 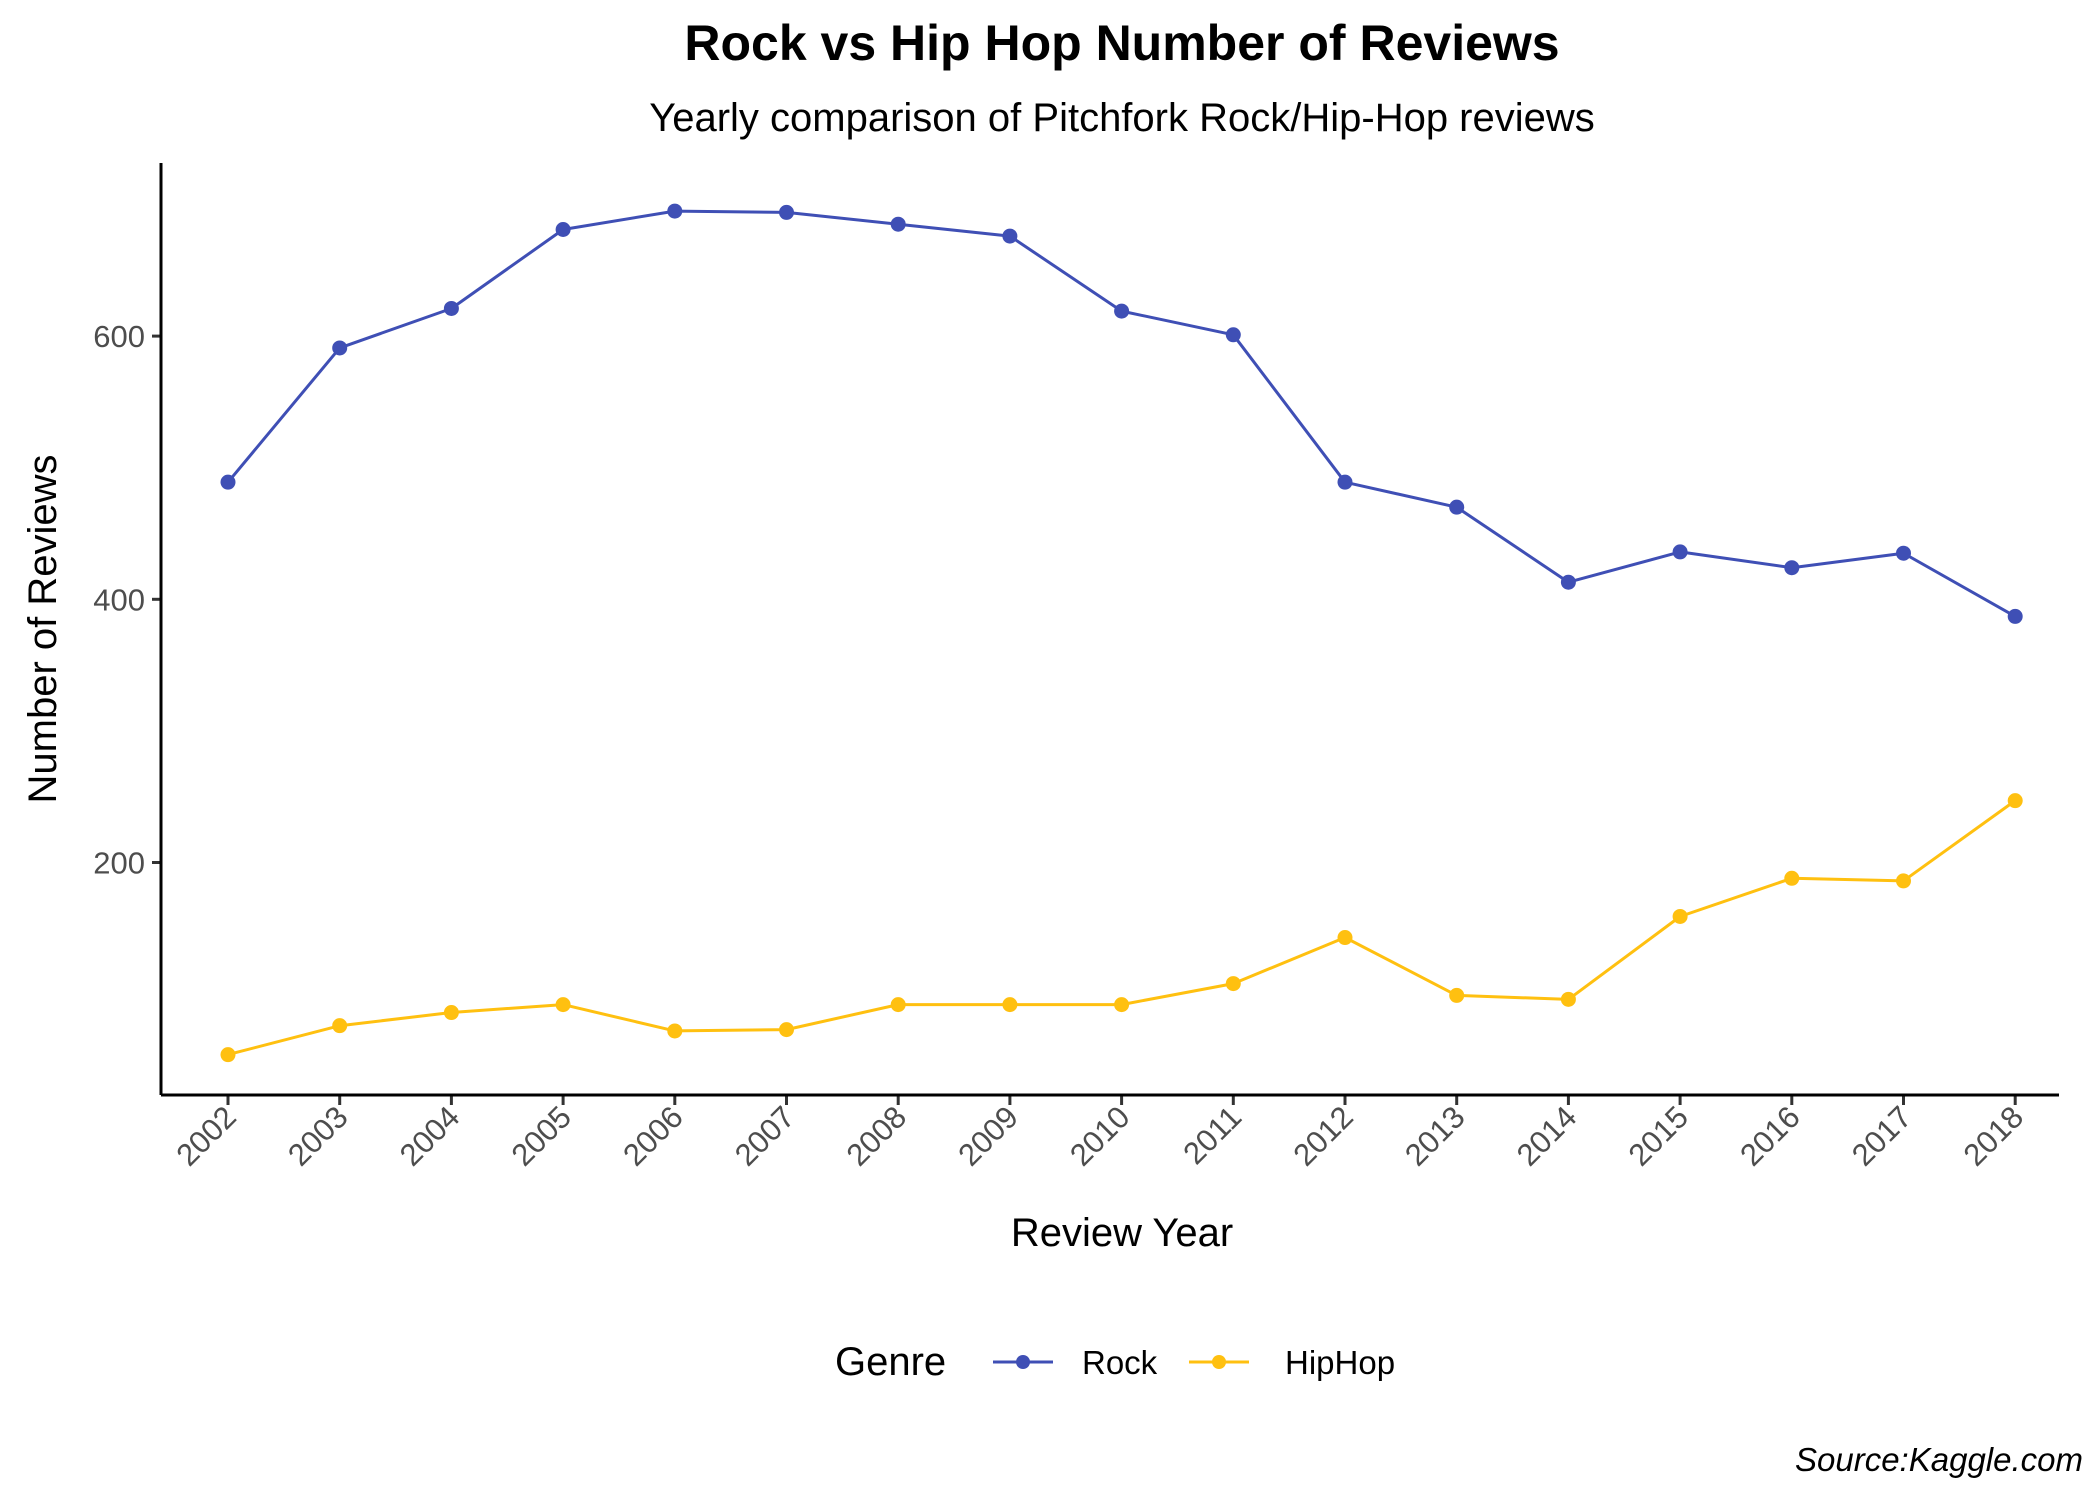 What do you see at coordinates (1345, 482) in the screenshot?
I see `data-point-rock-2012` at bounding box center [1345, 482].